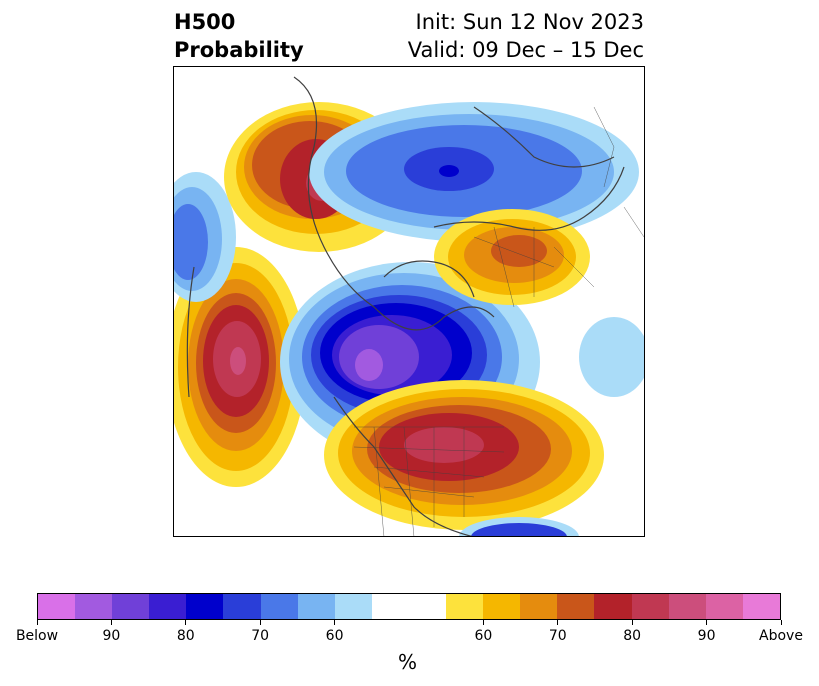  What do you see at coordinates (239, 50) in the screenshot?
I see `field-type: Probability` at bounding box center [239, 50].